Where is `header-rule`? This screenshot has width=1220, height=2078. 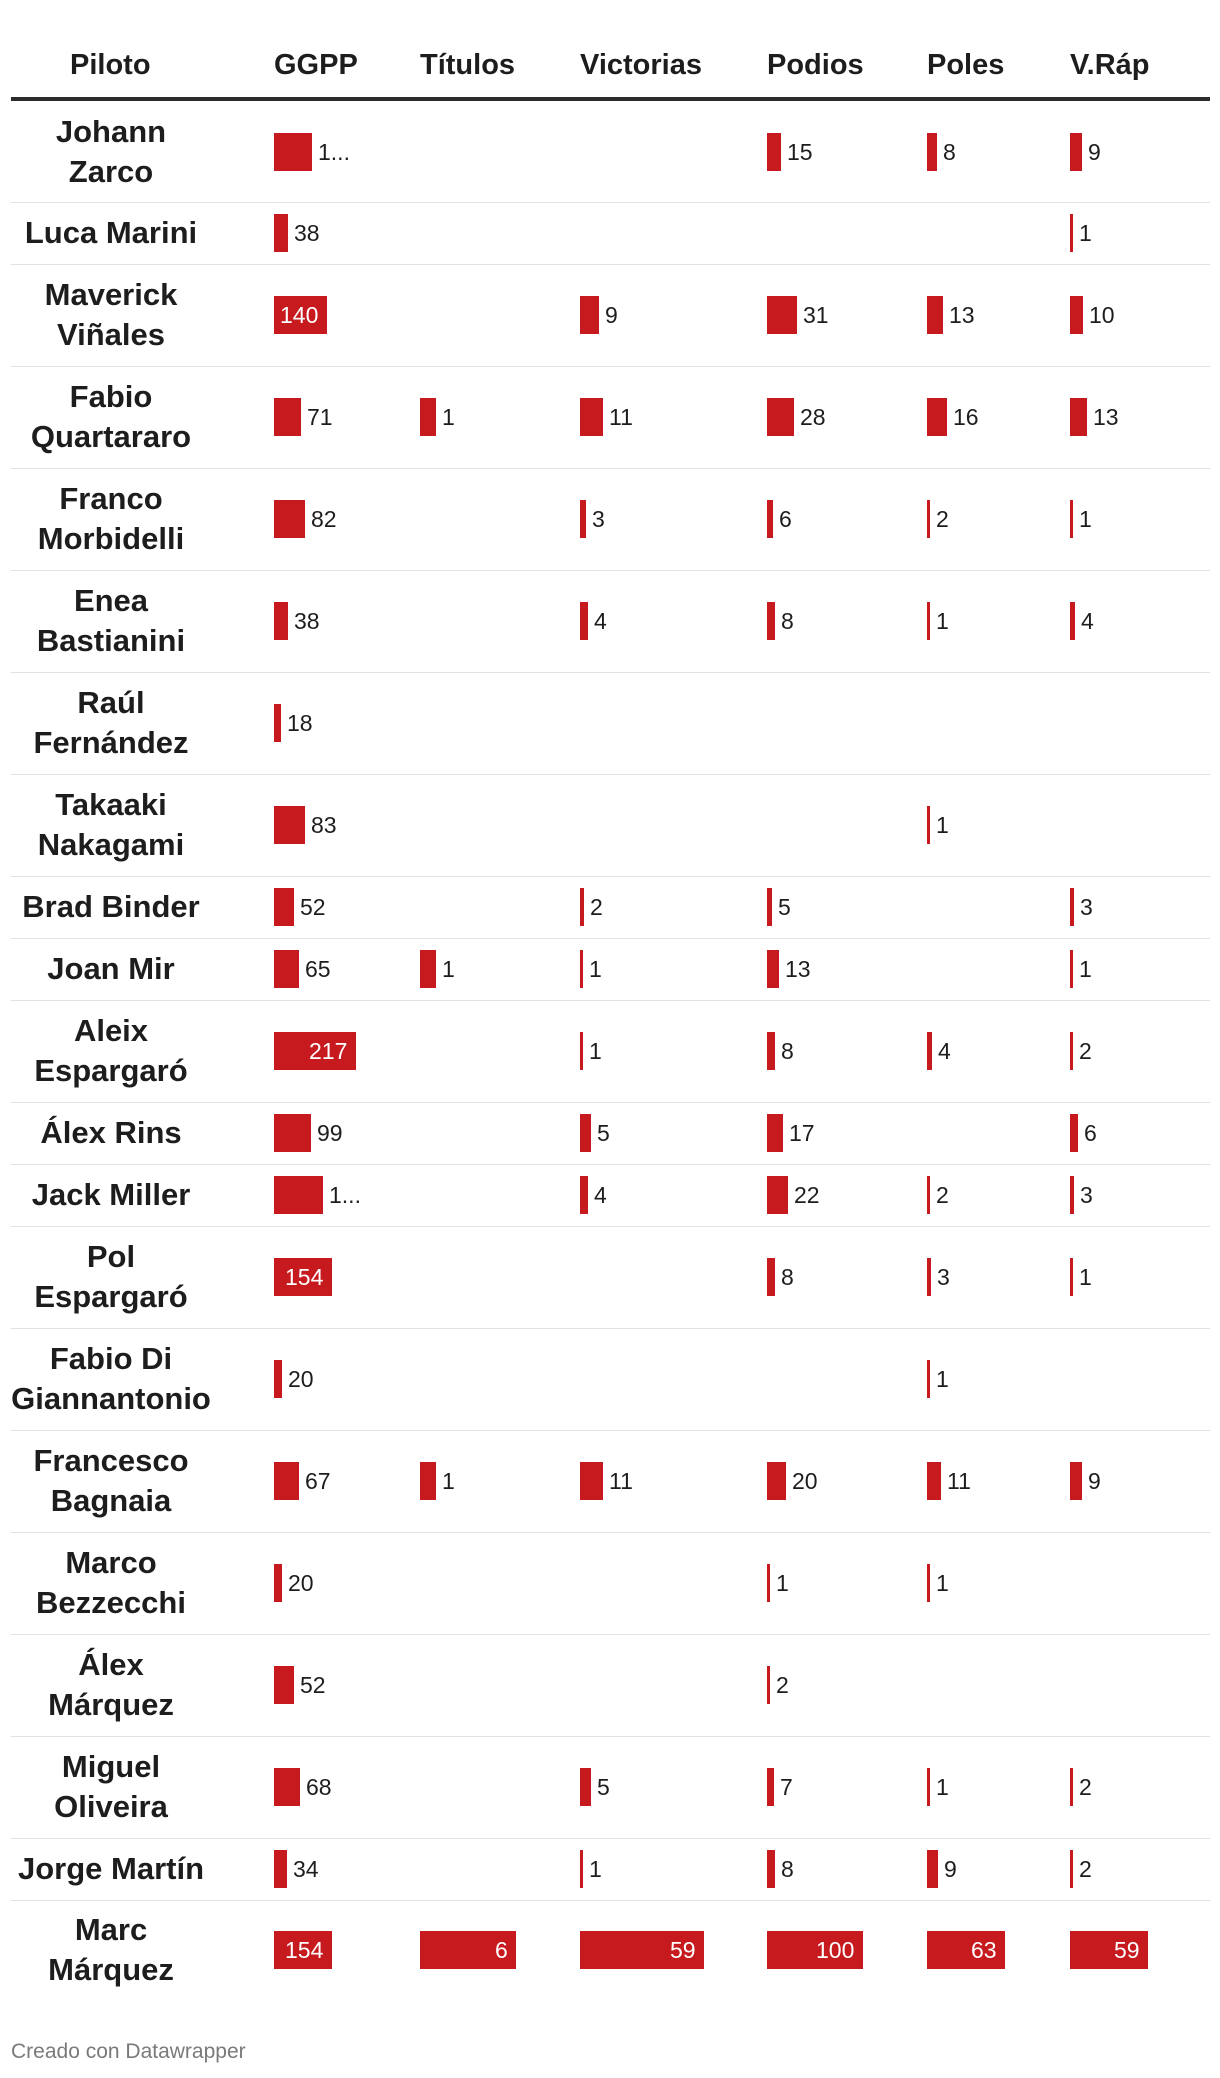 header-rule is located at coordinates (610, 99).